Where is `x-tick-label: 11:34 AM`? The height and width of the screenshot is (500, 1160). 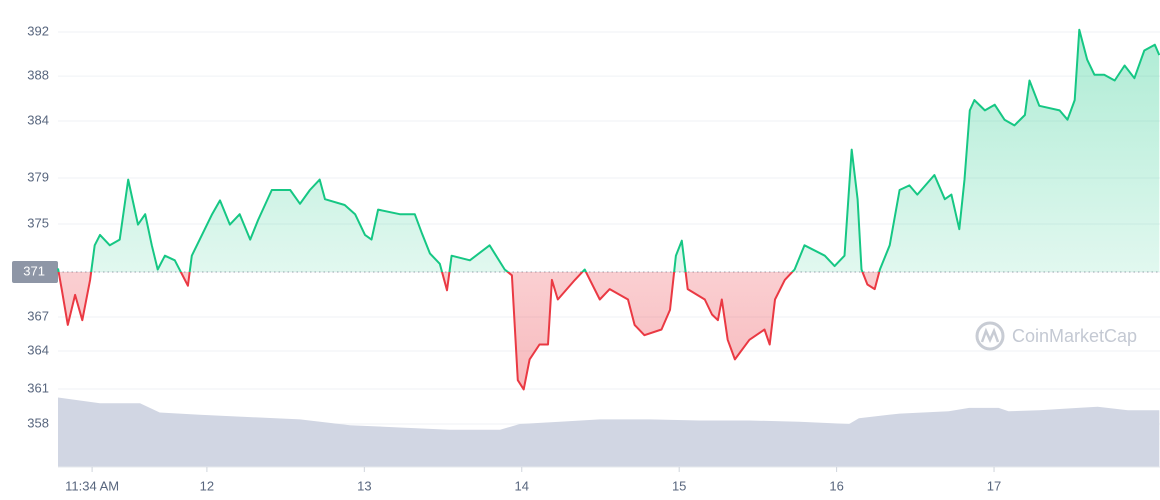 x-tick-label: 11:34 AM is located at coordinates (92, 485).